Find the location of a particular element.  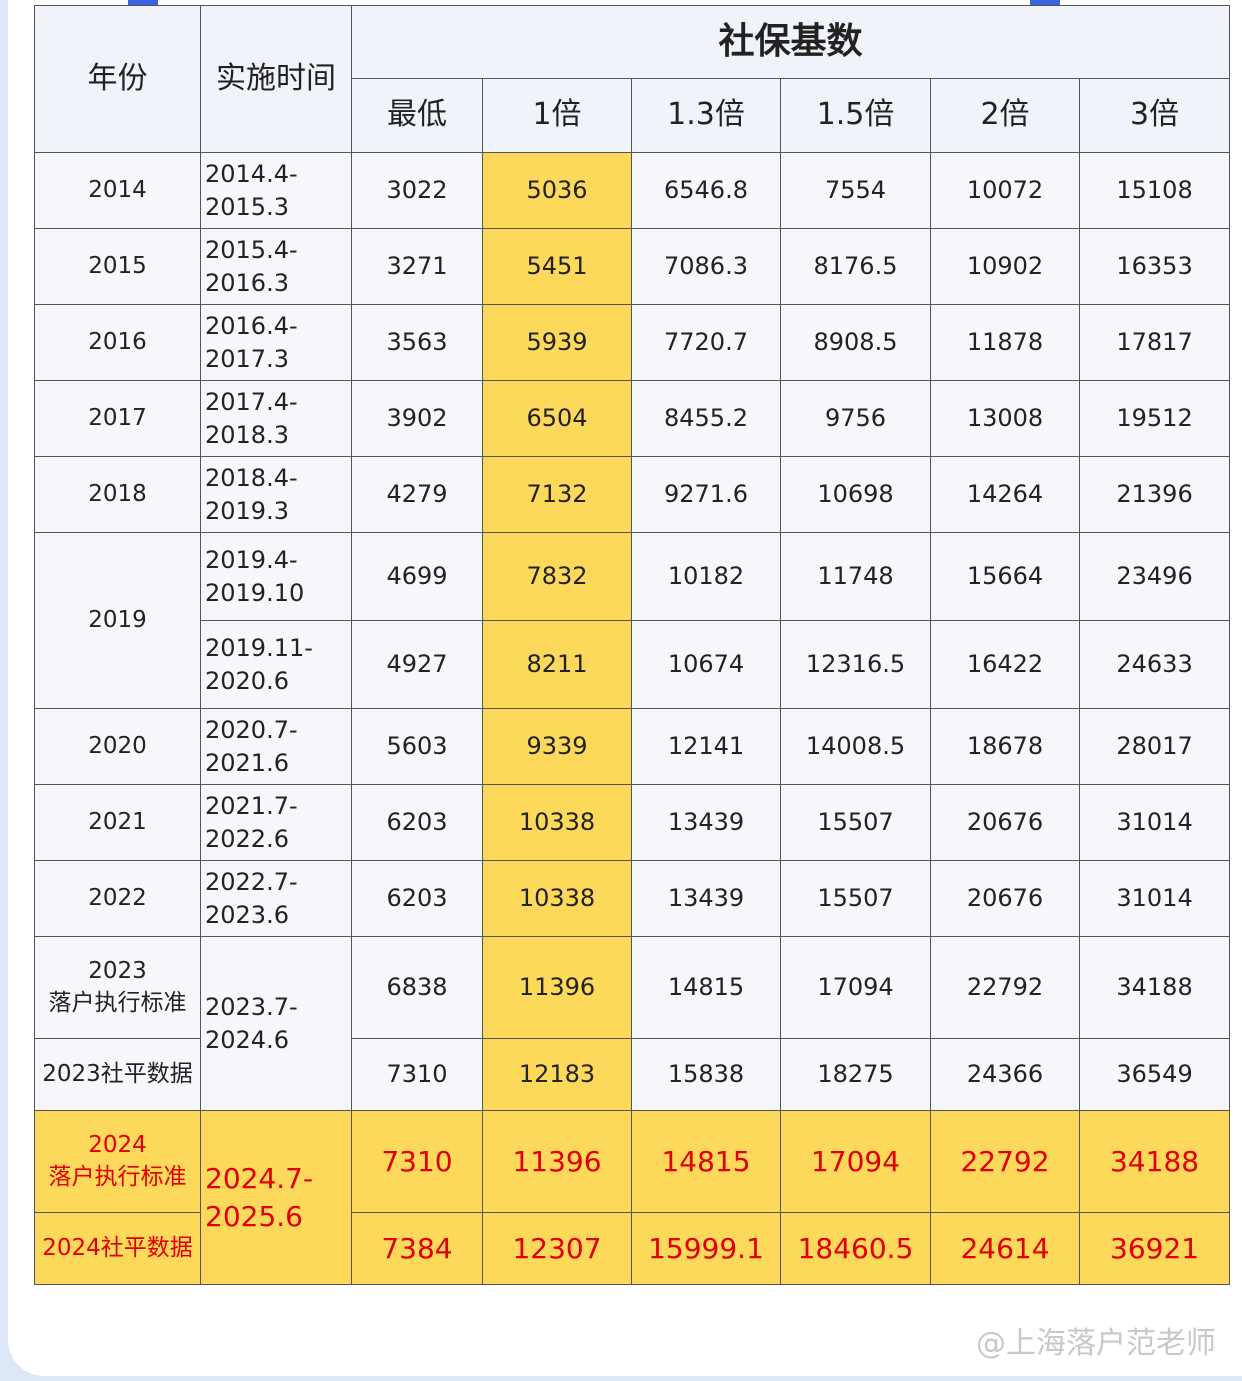

value-cell: 9271.6 is located at coordinates (706, 494).